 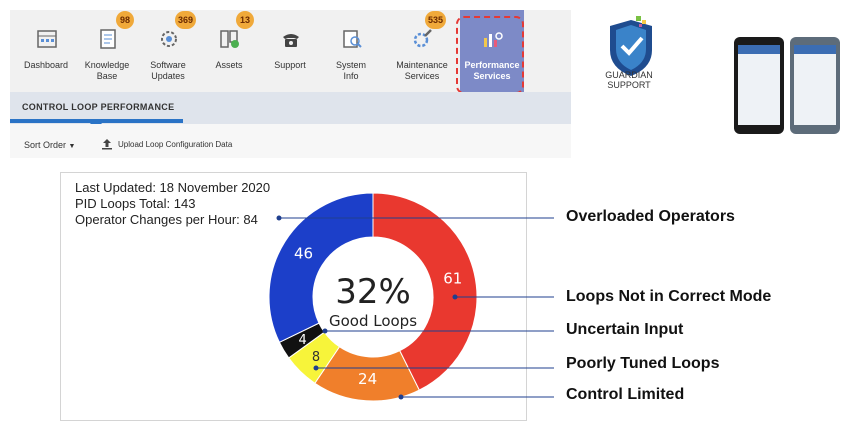 I want to click on callout-control-limited: Control Limited, so click(x=625, y=394).